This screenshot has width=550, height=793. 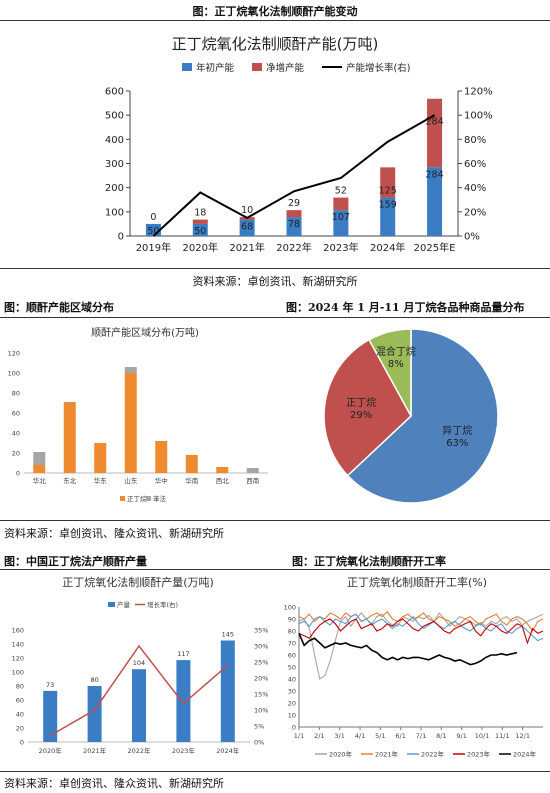 I want to click on x-tick-label: 2021年, so click(x=95, y=750).